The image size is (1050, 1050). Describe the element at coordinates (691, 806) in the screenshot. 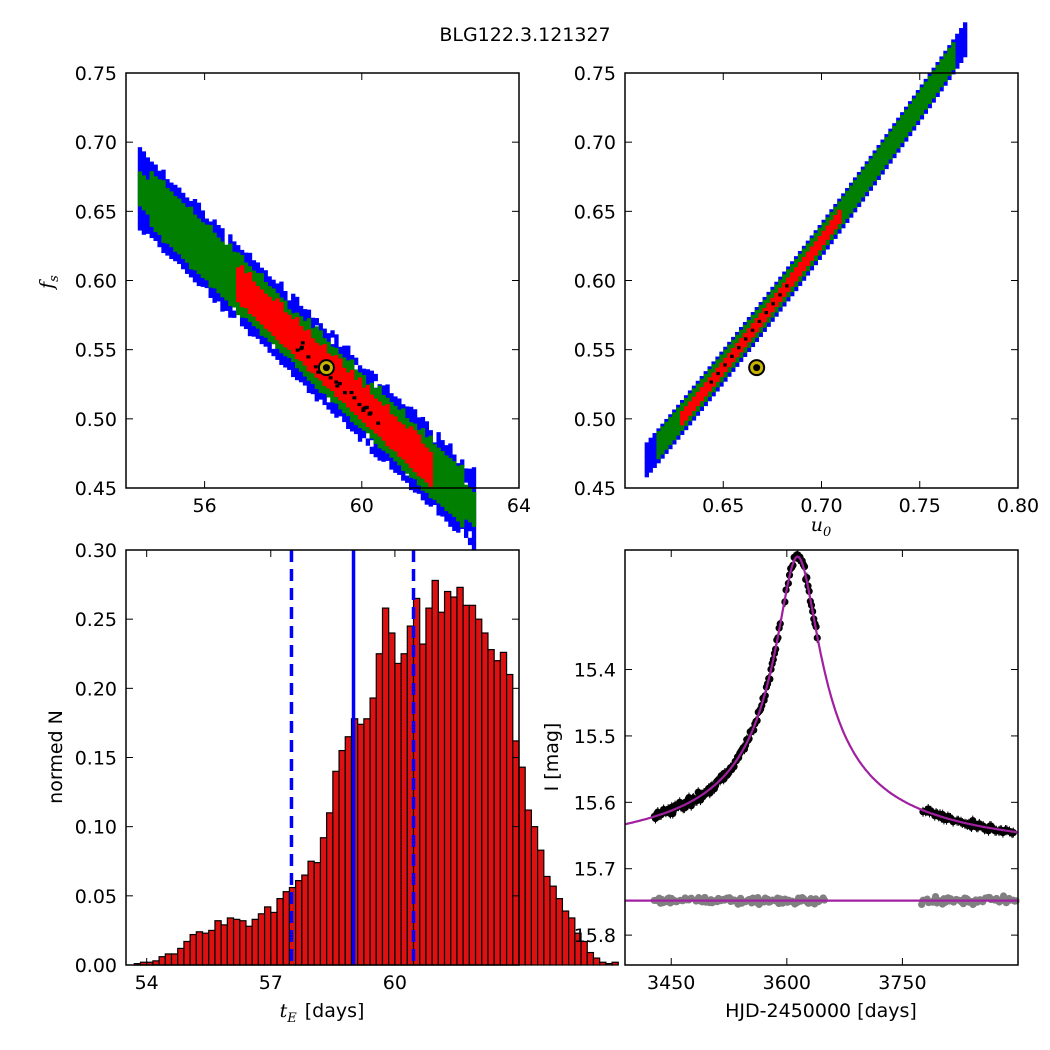

I see `data-point` at that location.